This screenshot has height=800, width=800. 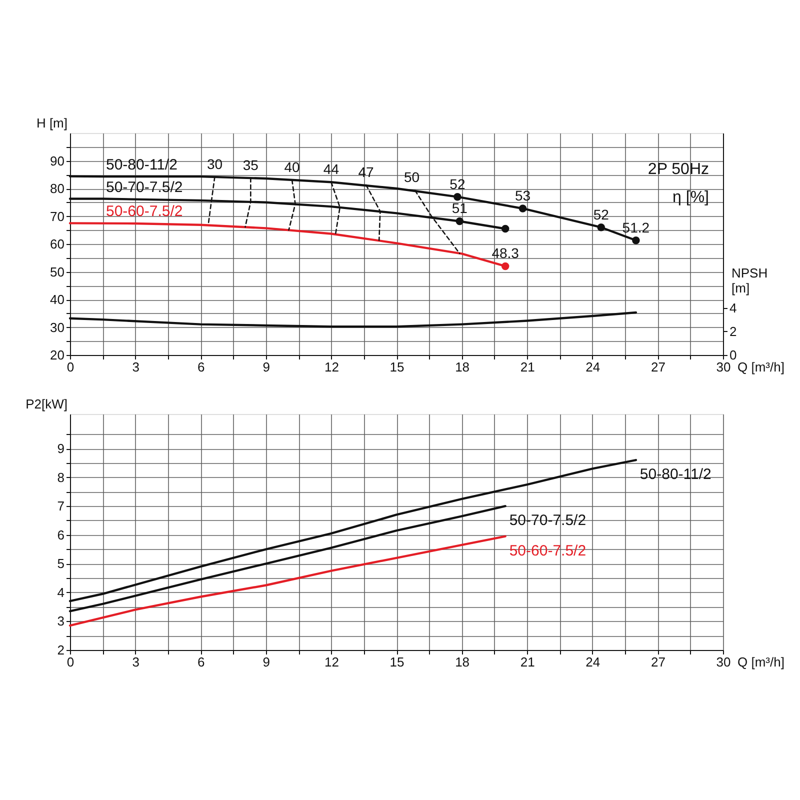 I want to click on annotation: η [%], so click(x=690, y=197).